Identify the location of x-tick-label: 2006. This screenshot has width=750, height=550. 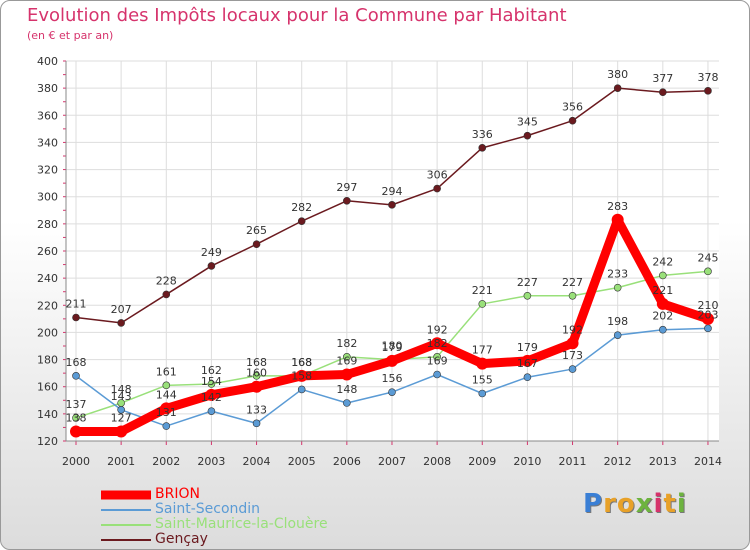
(347, 461).